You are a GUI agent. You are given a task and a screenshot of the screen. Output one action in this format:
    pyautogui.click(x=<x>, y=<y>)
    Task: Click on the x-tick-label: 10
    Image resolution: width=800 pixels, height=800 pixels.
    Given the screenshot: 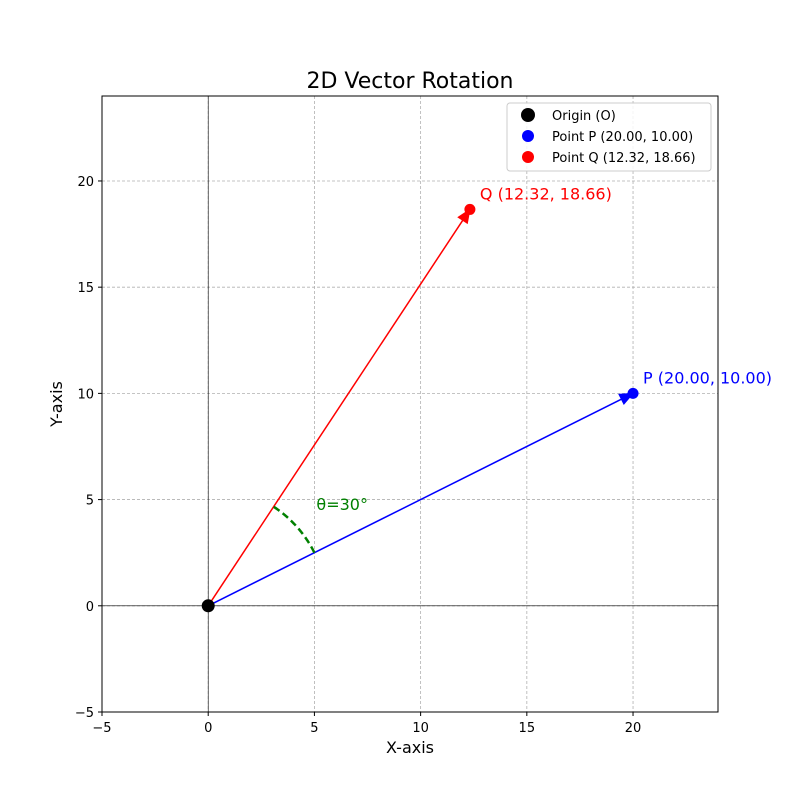 What is the action you would take?
    pyautogui.click(x=420, y=728)
    